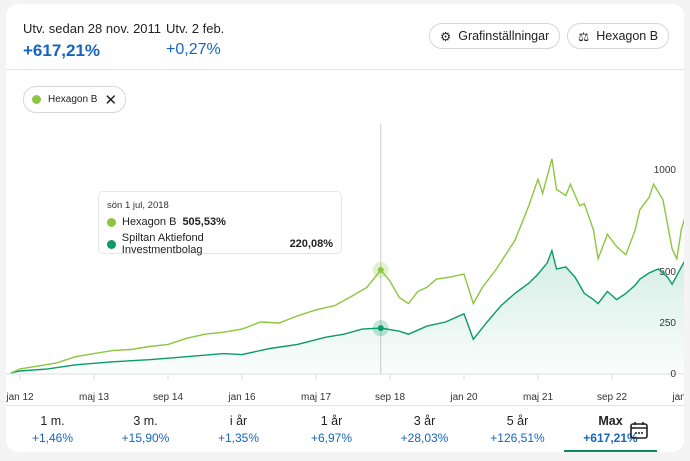 This screenshot has height=461, width=690. What do you see at coordinates (639, 432) in the screenshot?
I see `calendar-icon` at bounding box center [639, 432].